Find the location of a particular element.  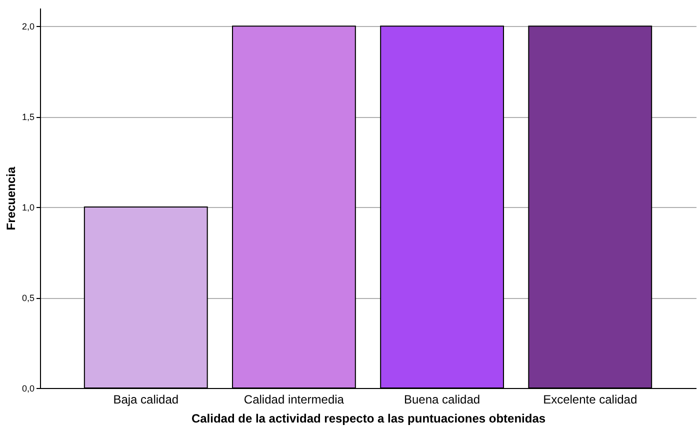

x-axis-title: Calidad de la actividad respecto a las puntuaciones obtenidas is located at coordinates (368, 419).